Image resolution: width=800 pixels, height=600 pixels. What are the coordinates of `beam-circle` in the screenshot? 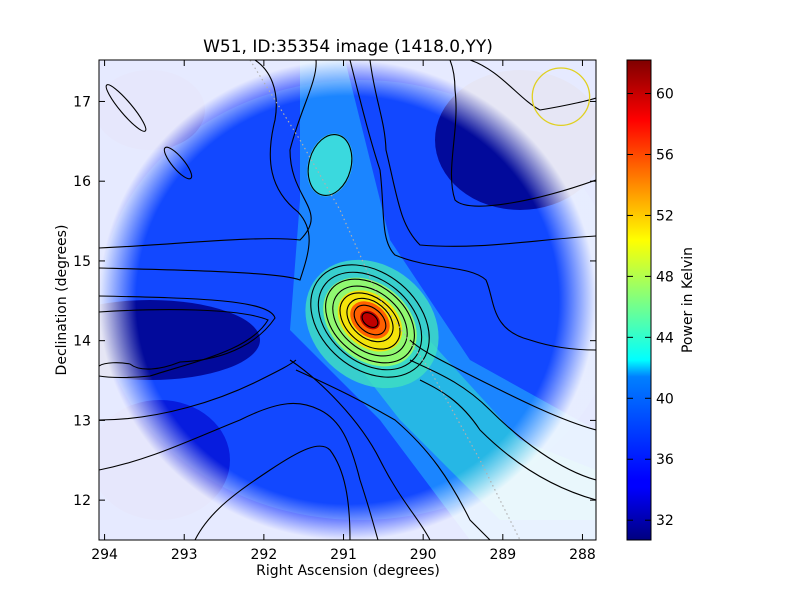 It's located at (561, 97).